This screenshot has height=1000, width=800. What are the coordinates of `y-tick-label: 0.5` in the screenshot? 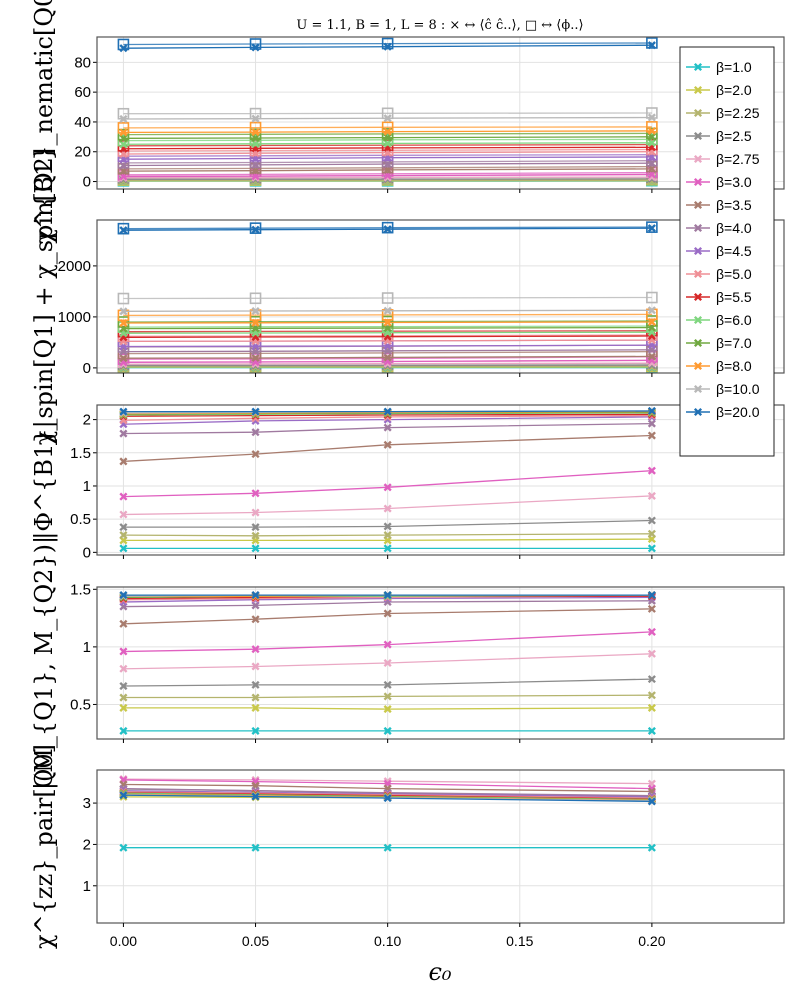 It's located at (80, 519).